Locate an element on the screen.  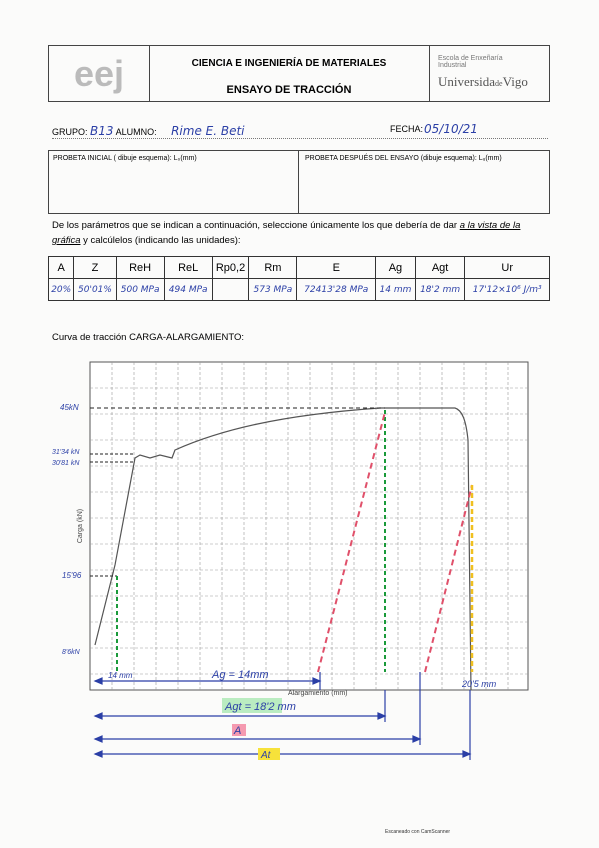
university-de: de is located at coordinates (499, 83).